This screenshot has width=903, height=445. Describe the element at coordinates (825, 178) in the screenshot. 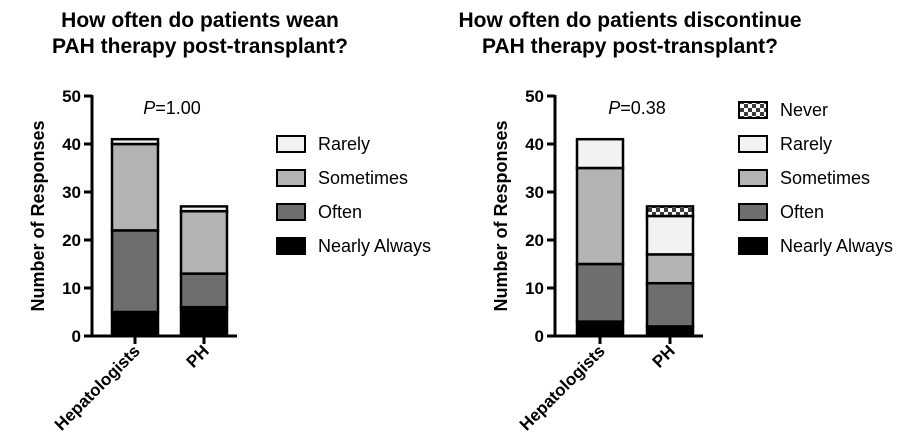

I see `chart-2-legend-label-sometimes: Sometimes` at that location.